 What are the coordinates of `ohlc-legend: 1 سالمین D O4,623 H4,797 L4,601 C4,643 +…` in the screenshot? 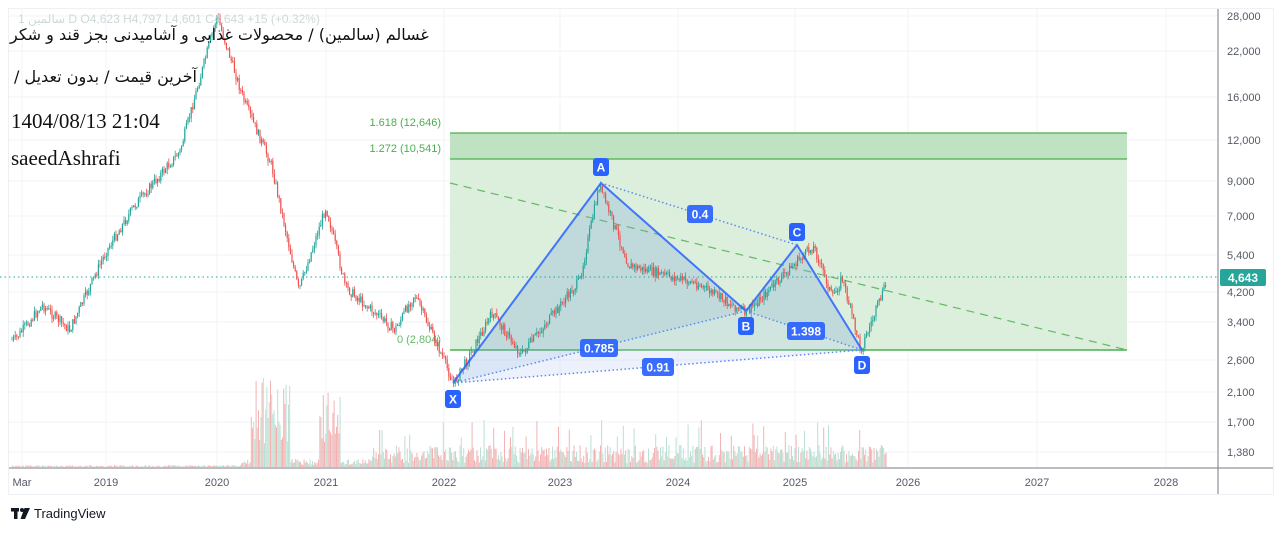 It's located at (169, 19).